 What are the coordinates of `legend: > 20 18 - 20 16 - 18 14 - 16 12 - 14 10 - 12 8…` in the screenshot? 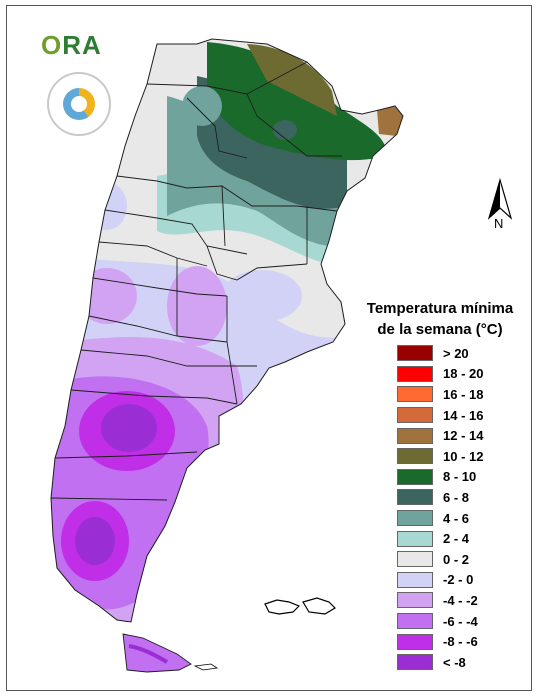 It's located at (440, 508).